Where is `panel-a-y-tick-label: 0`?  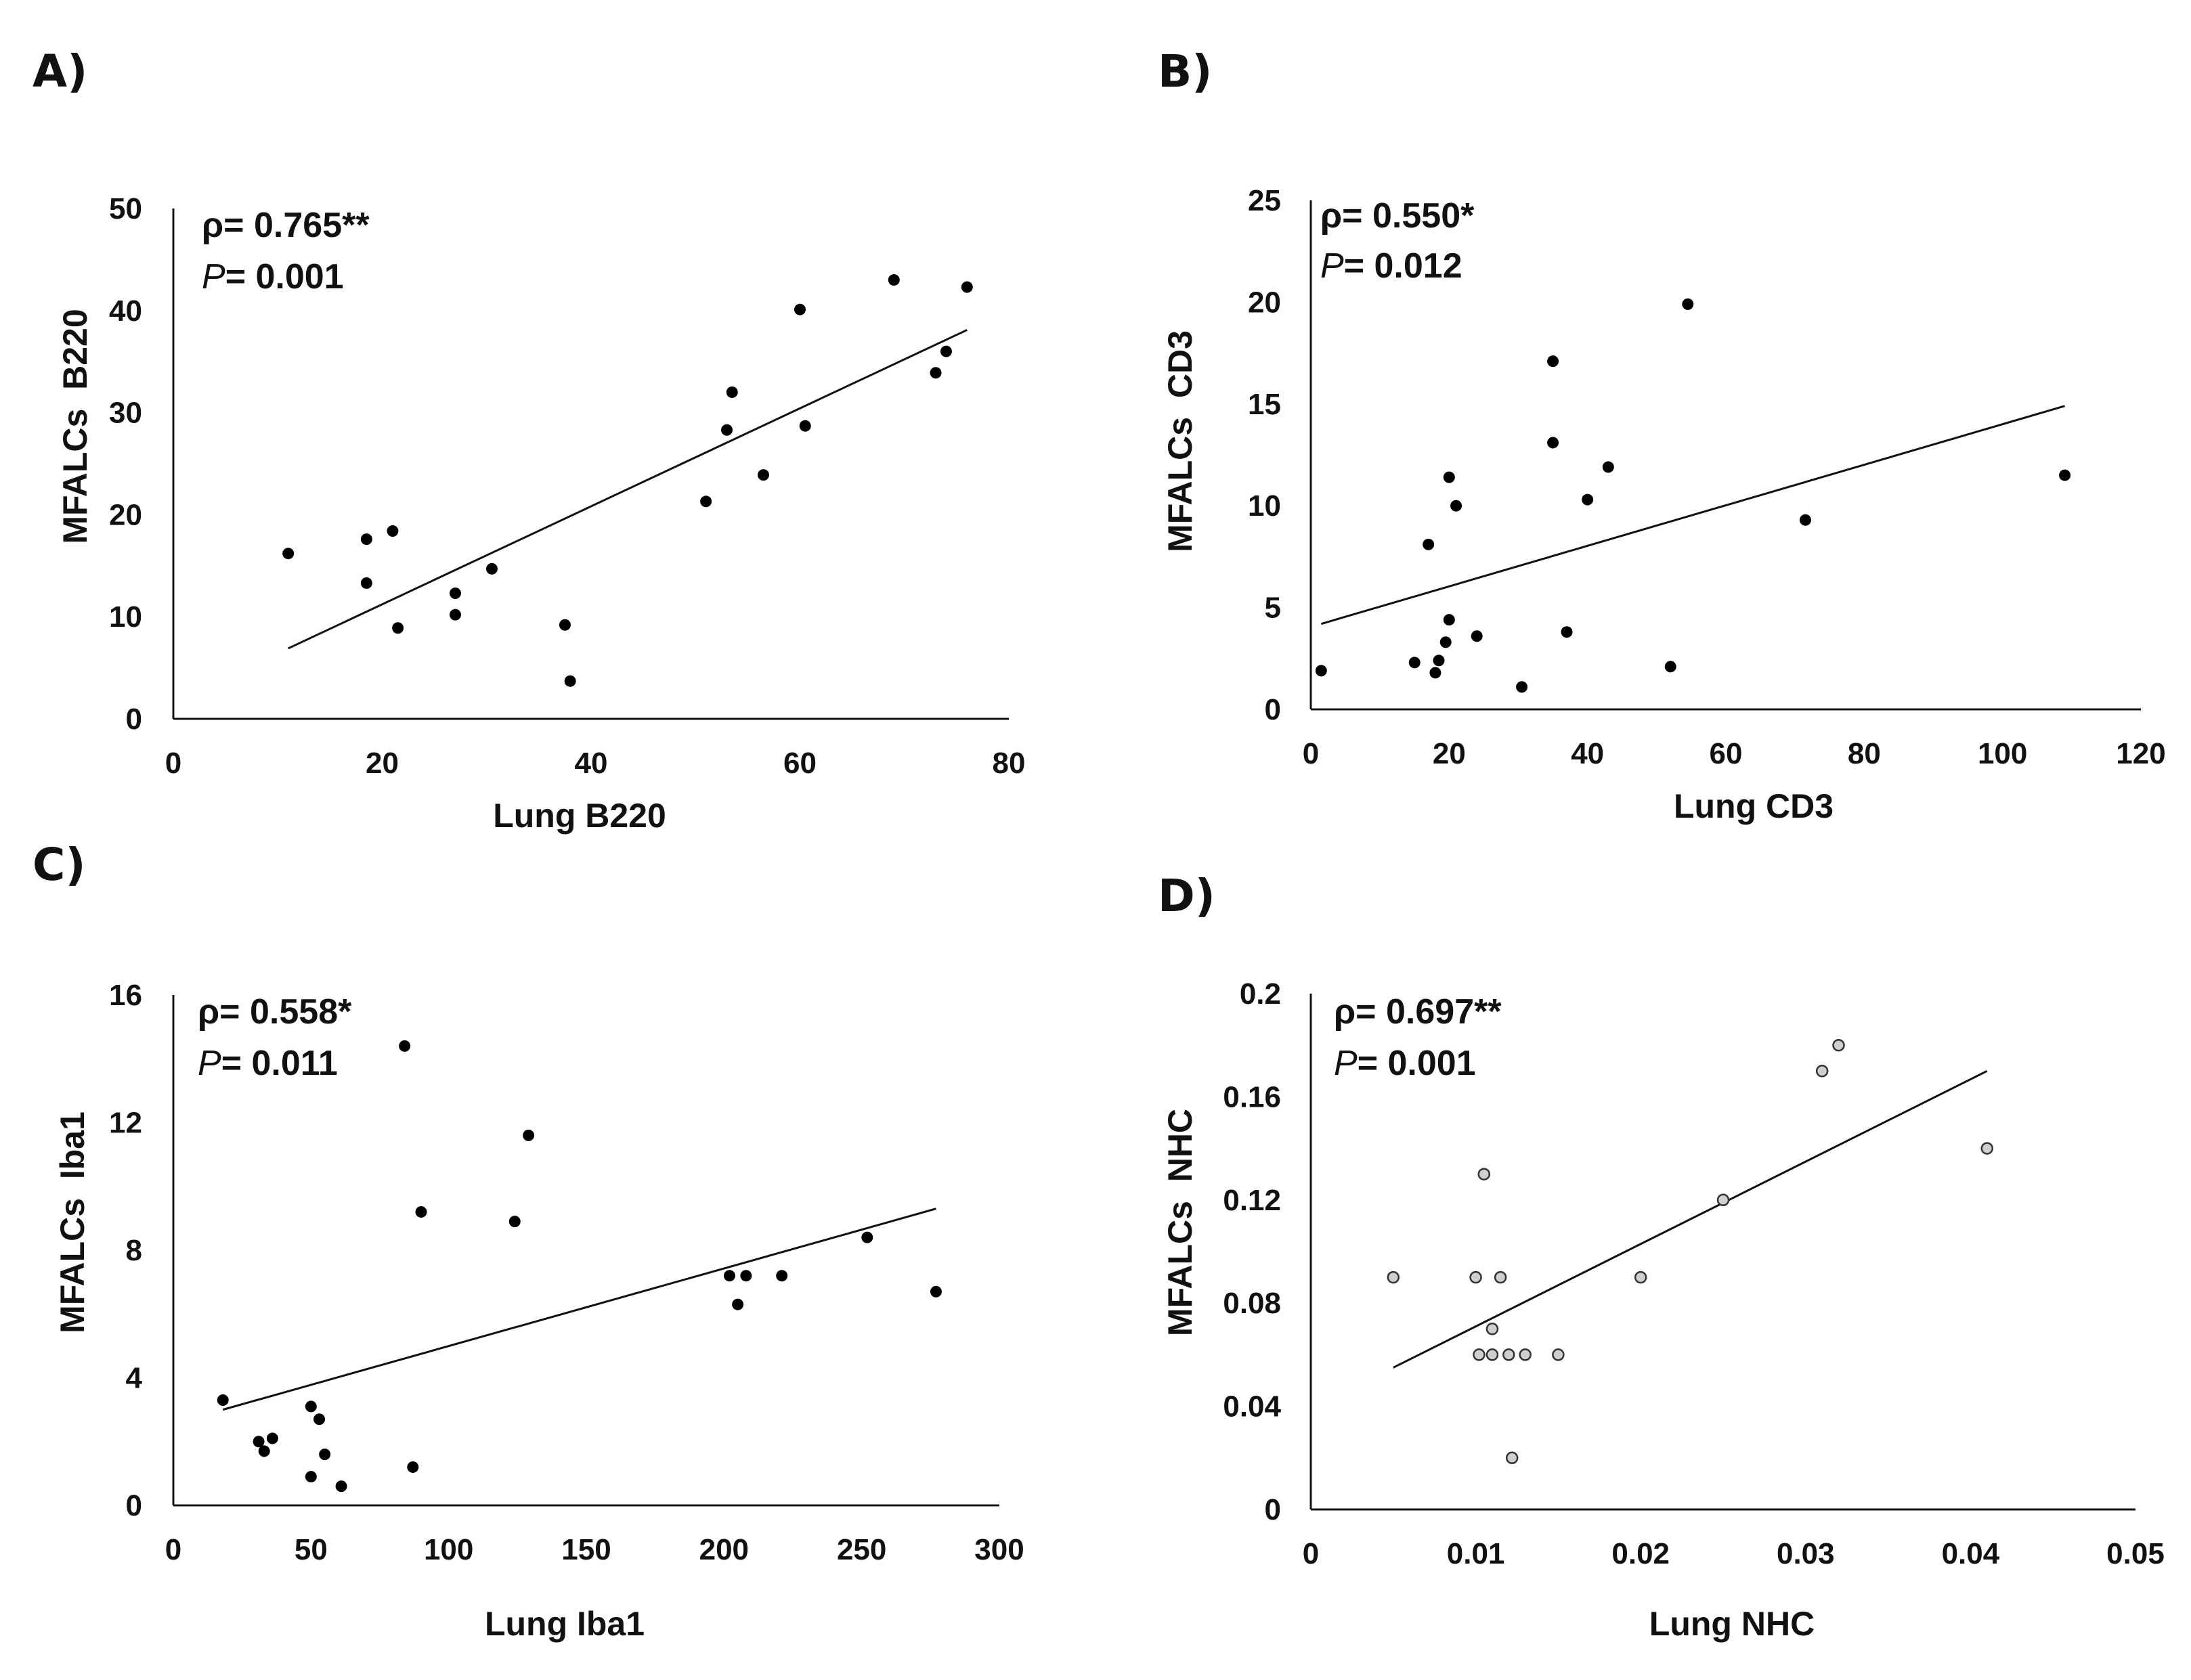
panel-a-y-tick-label: 0 is located at coordinates (134, 720).